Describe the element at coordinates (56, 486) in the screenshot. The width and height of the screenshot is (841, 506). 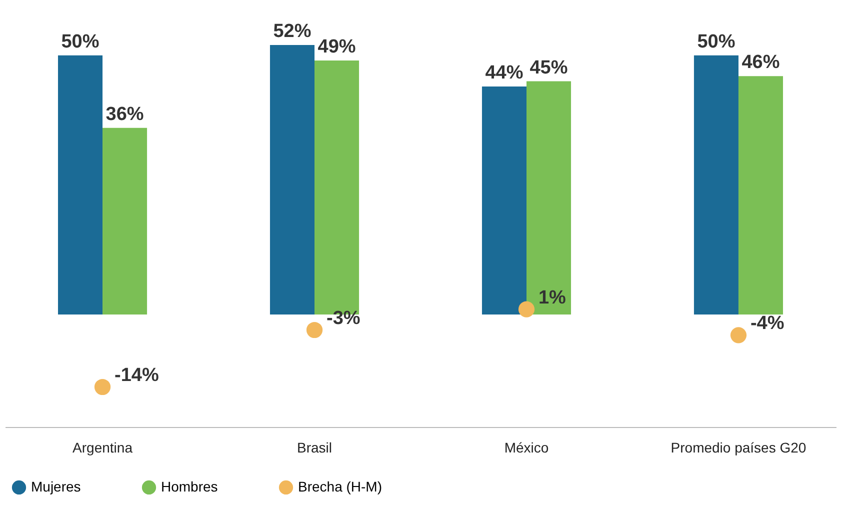
I see `legend-label: Mujeres` at that location.